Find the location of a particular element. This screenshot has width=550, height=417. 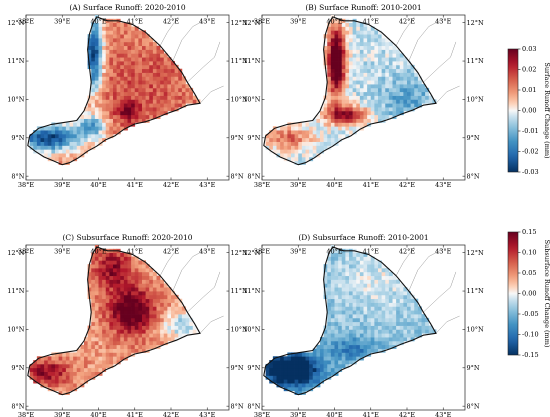

panel-title: (B) Surface Runoff: 2010-2001 is located at coordinates (363, 7).